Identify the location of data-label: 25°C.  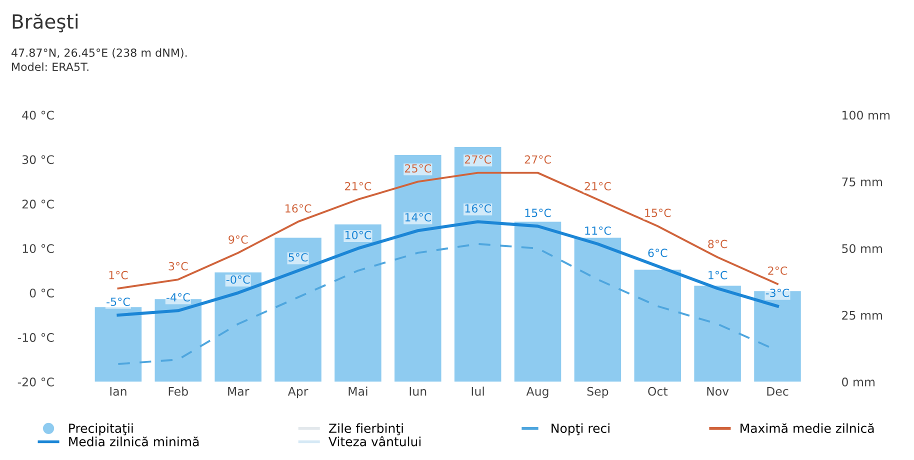
(418, 168).